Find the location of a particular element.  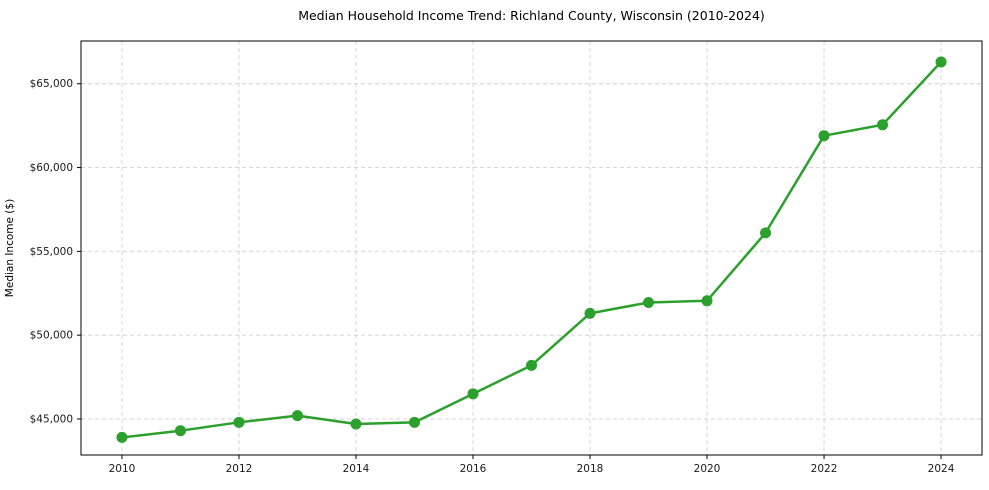

y-tick-label: $60,000 is located at coordinates (51, 168).